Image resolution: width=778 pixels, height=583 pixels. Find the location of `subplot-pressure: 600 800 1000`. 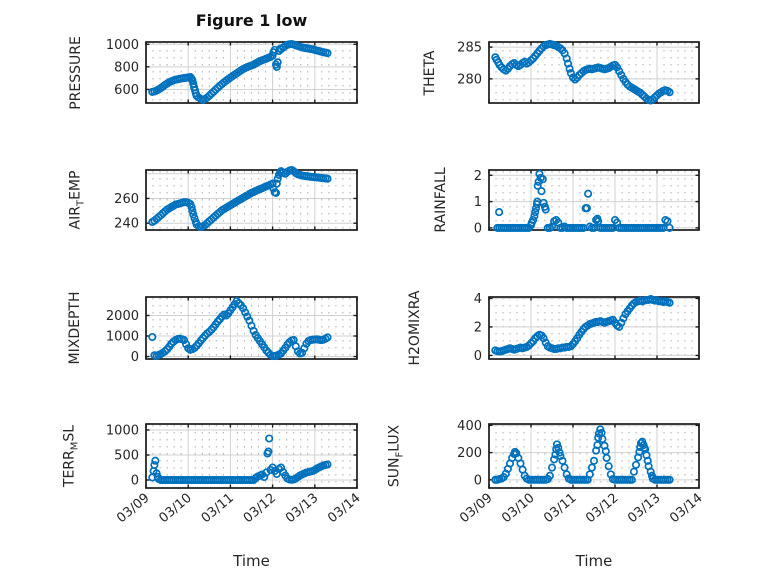

subplot-pressure: 600 800 1000 is located at coordinates (232, 71).